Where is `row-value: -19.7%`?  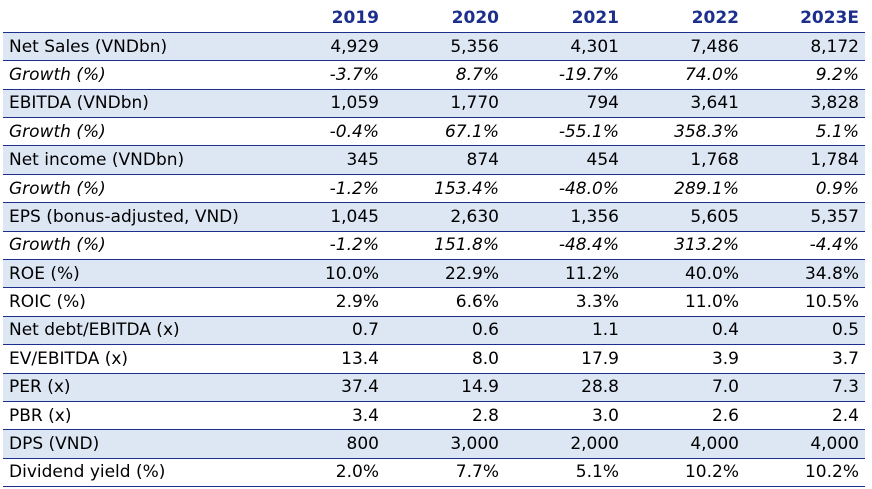 row-value: -19.7% is located at coordinates (565, 75).